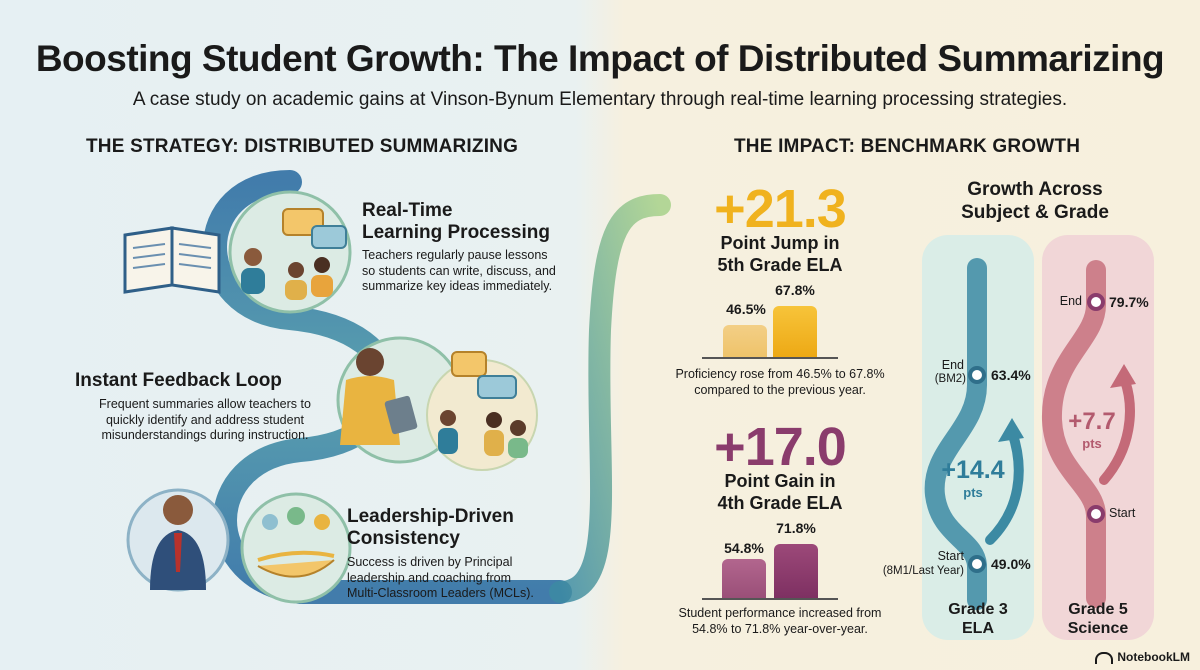 This screenshot has width=1200, height=670. What do you see at coordinates (745, 341) in the screenshot?
I see `stat1-bar-before` at bounding box center [745, 341].